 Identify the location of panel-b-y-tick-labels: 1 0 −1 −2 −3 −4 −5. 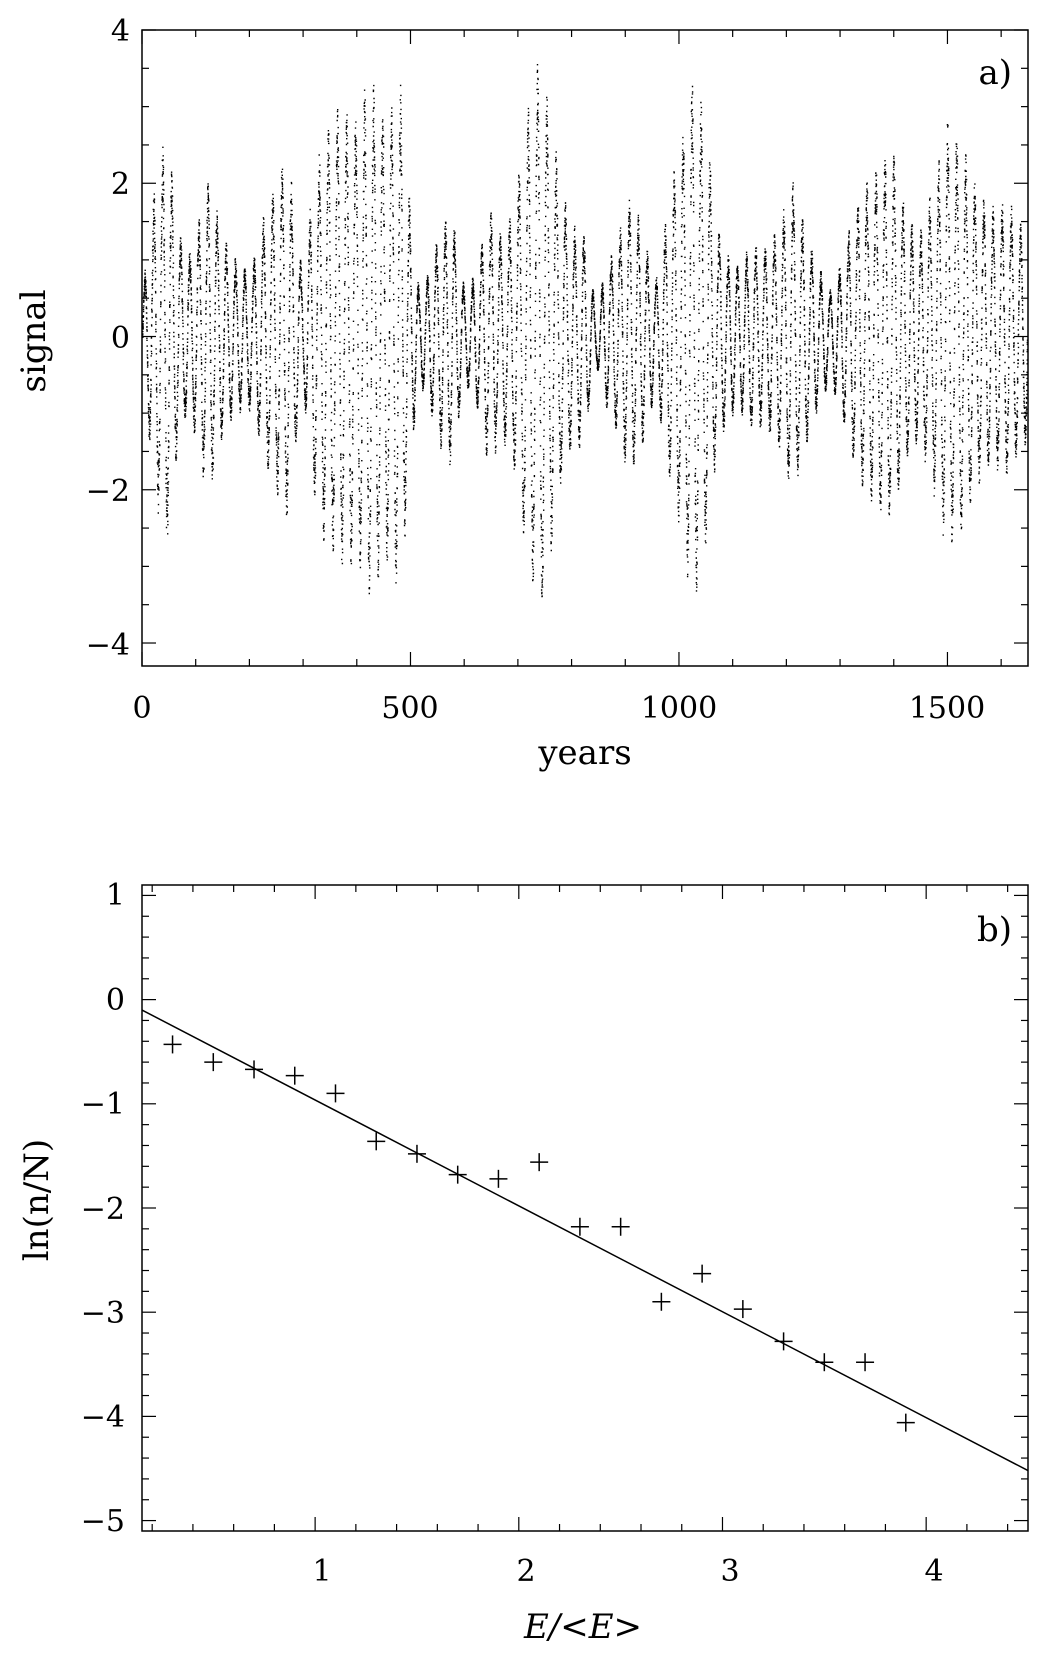
(103, 1208).